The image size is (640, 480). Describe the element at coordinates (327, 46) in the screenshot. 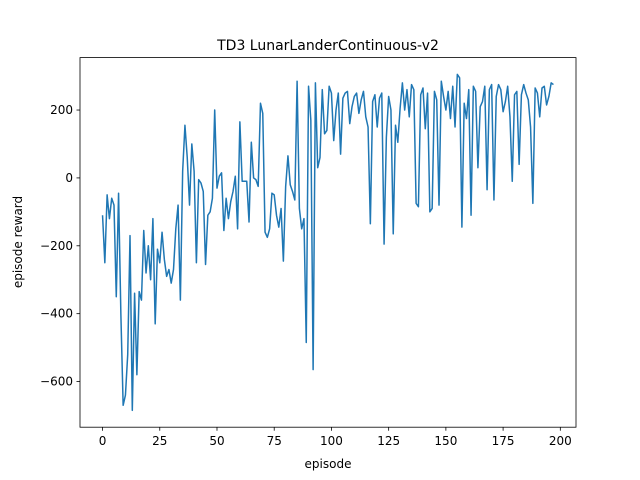

I see `chart-title: TD3 LunarLanderContinuous-v2` at that location.